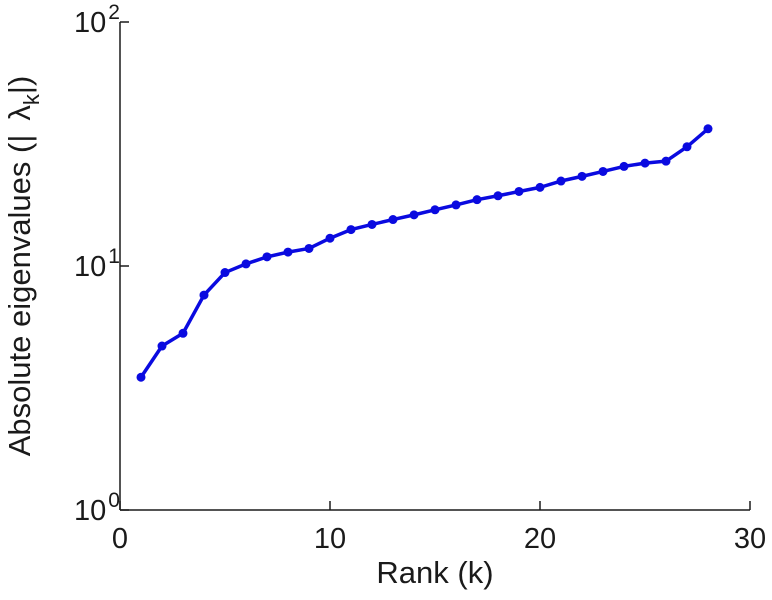 Image resolution: width=772 pixels, height=600 pixels. Describe the element at coordinates (750, 539) in the screenshot. I see `x-tick-label: 30` at that location.